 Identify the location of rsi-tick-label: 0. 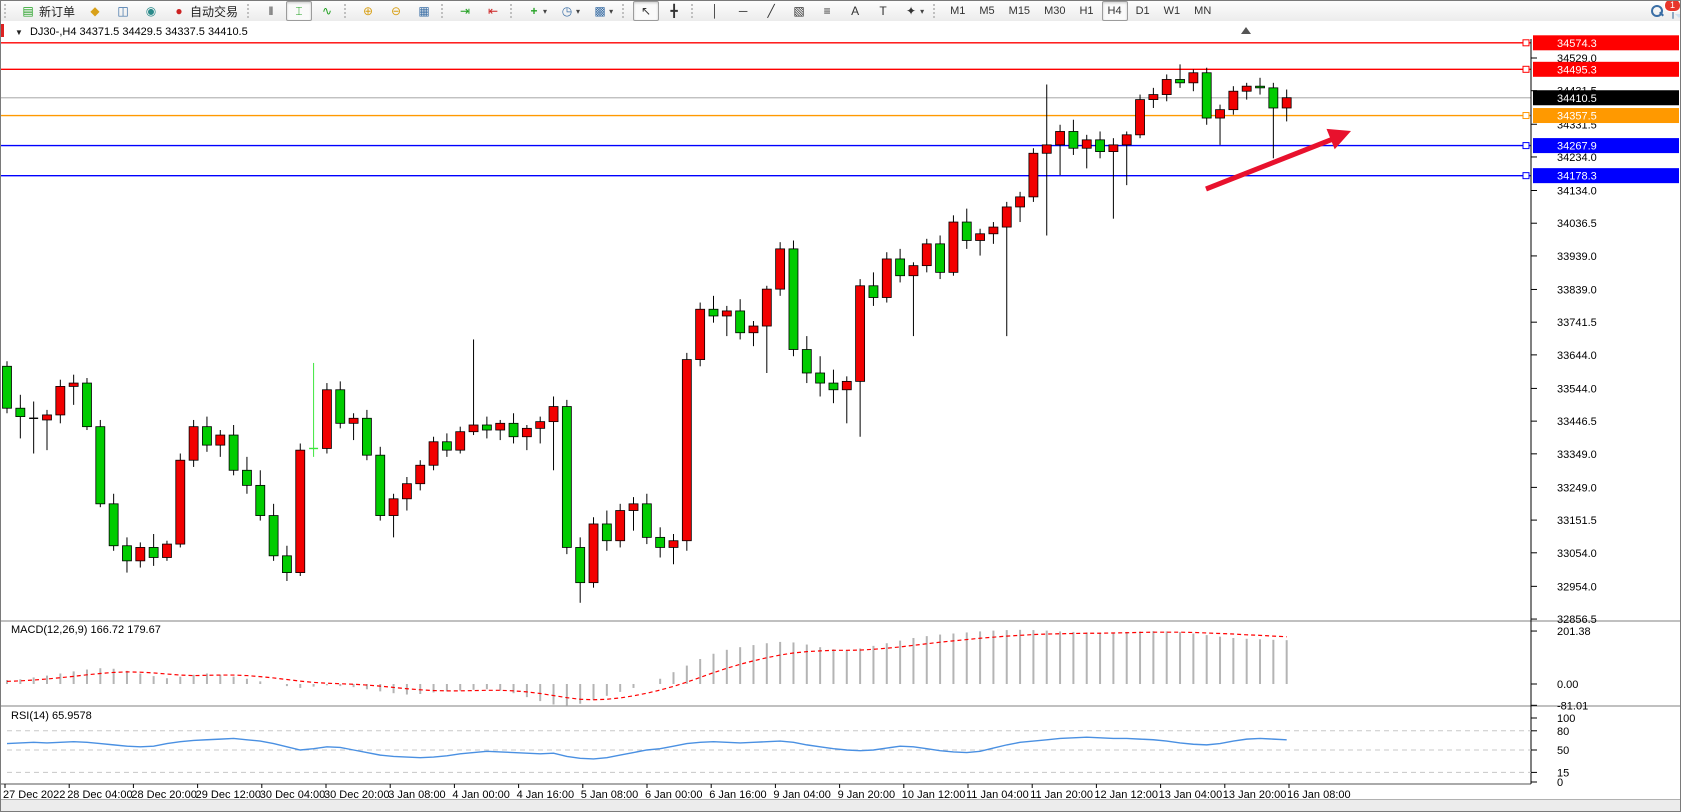
(1560, 783).